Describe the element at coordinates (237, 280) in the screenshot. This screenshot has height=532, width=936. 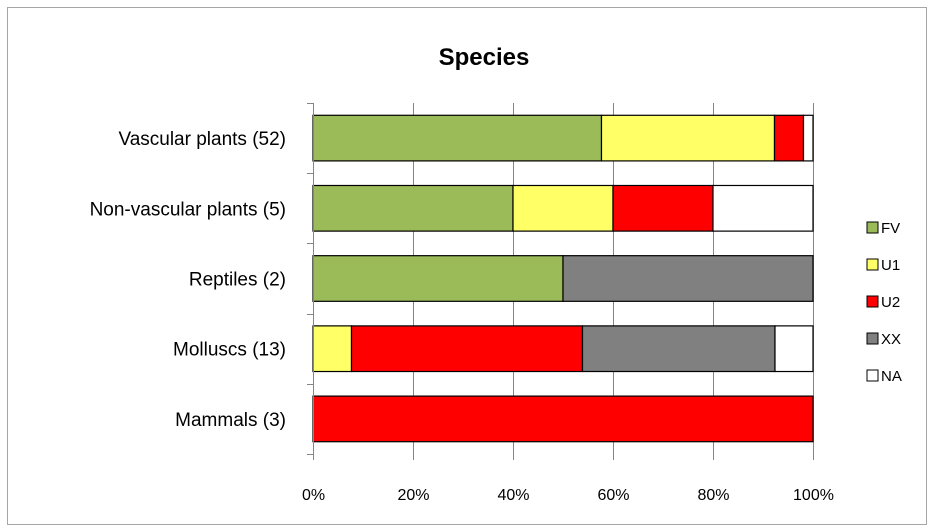
I see `category-label: Reptiles (2)` at that location.